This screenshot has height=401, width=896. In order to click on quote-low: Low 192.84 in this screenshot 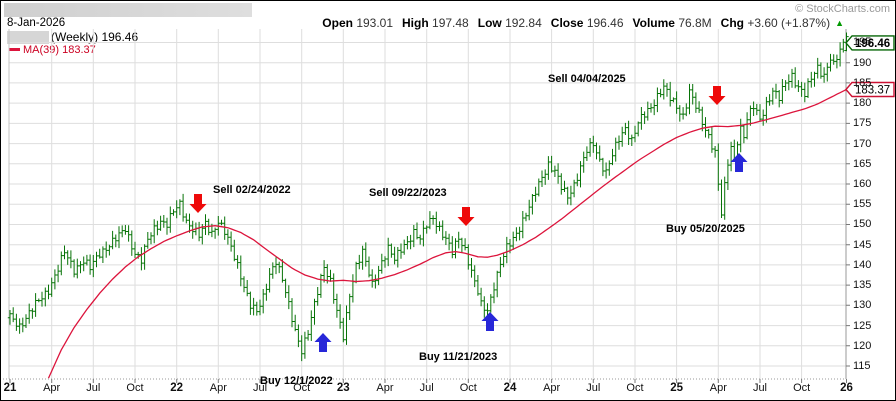, I will do `click(509, 23)`.